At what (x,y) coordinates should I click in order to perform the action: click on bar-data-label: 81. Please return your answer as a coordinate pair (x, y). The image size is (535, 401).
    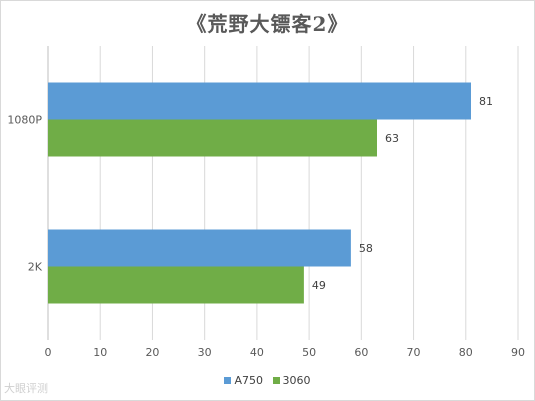
    Looking at the image, I should click on (486, 101).